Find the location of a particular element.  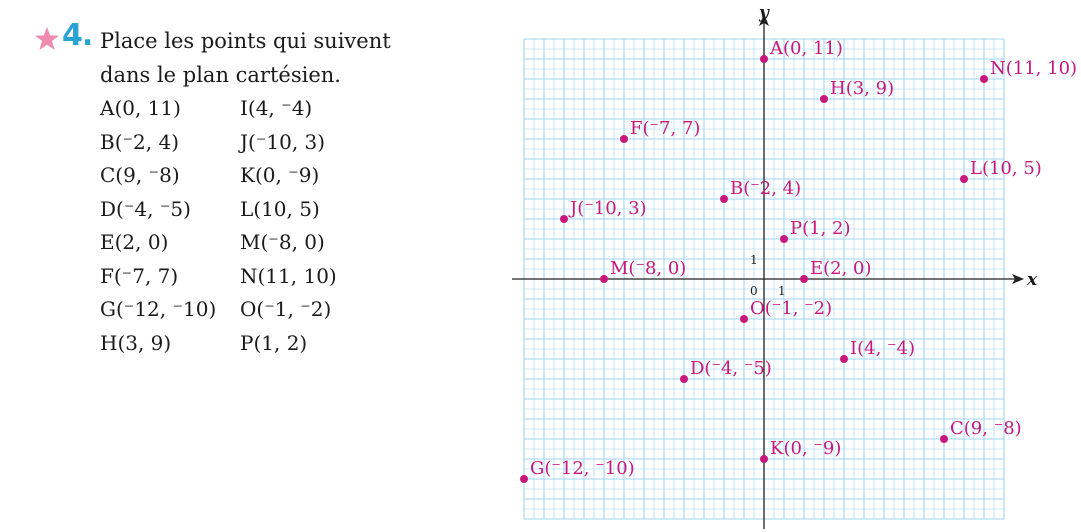

point-k is located at coordinates (764, 459).